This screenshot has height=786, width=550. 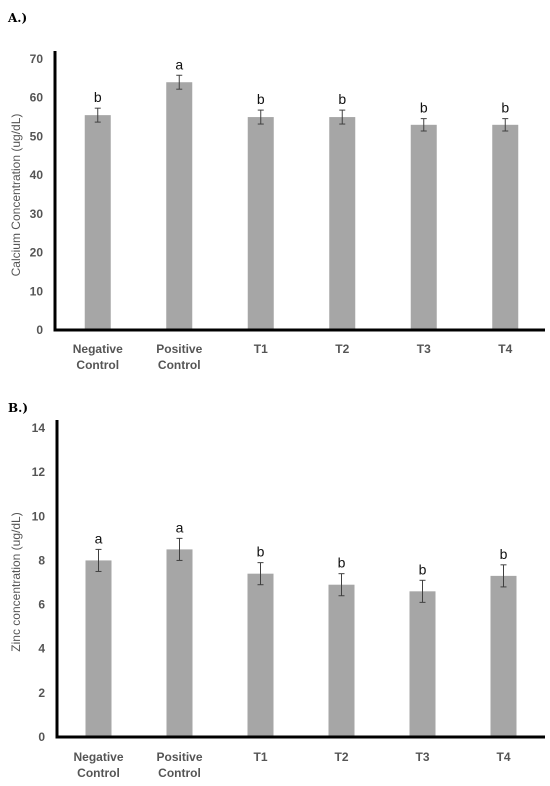 I want to click on y-tick-label: 4, so click(x=41, y=649).